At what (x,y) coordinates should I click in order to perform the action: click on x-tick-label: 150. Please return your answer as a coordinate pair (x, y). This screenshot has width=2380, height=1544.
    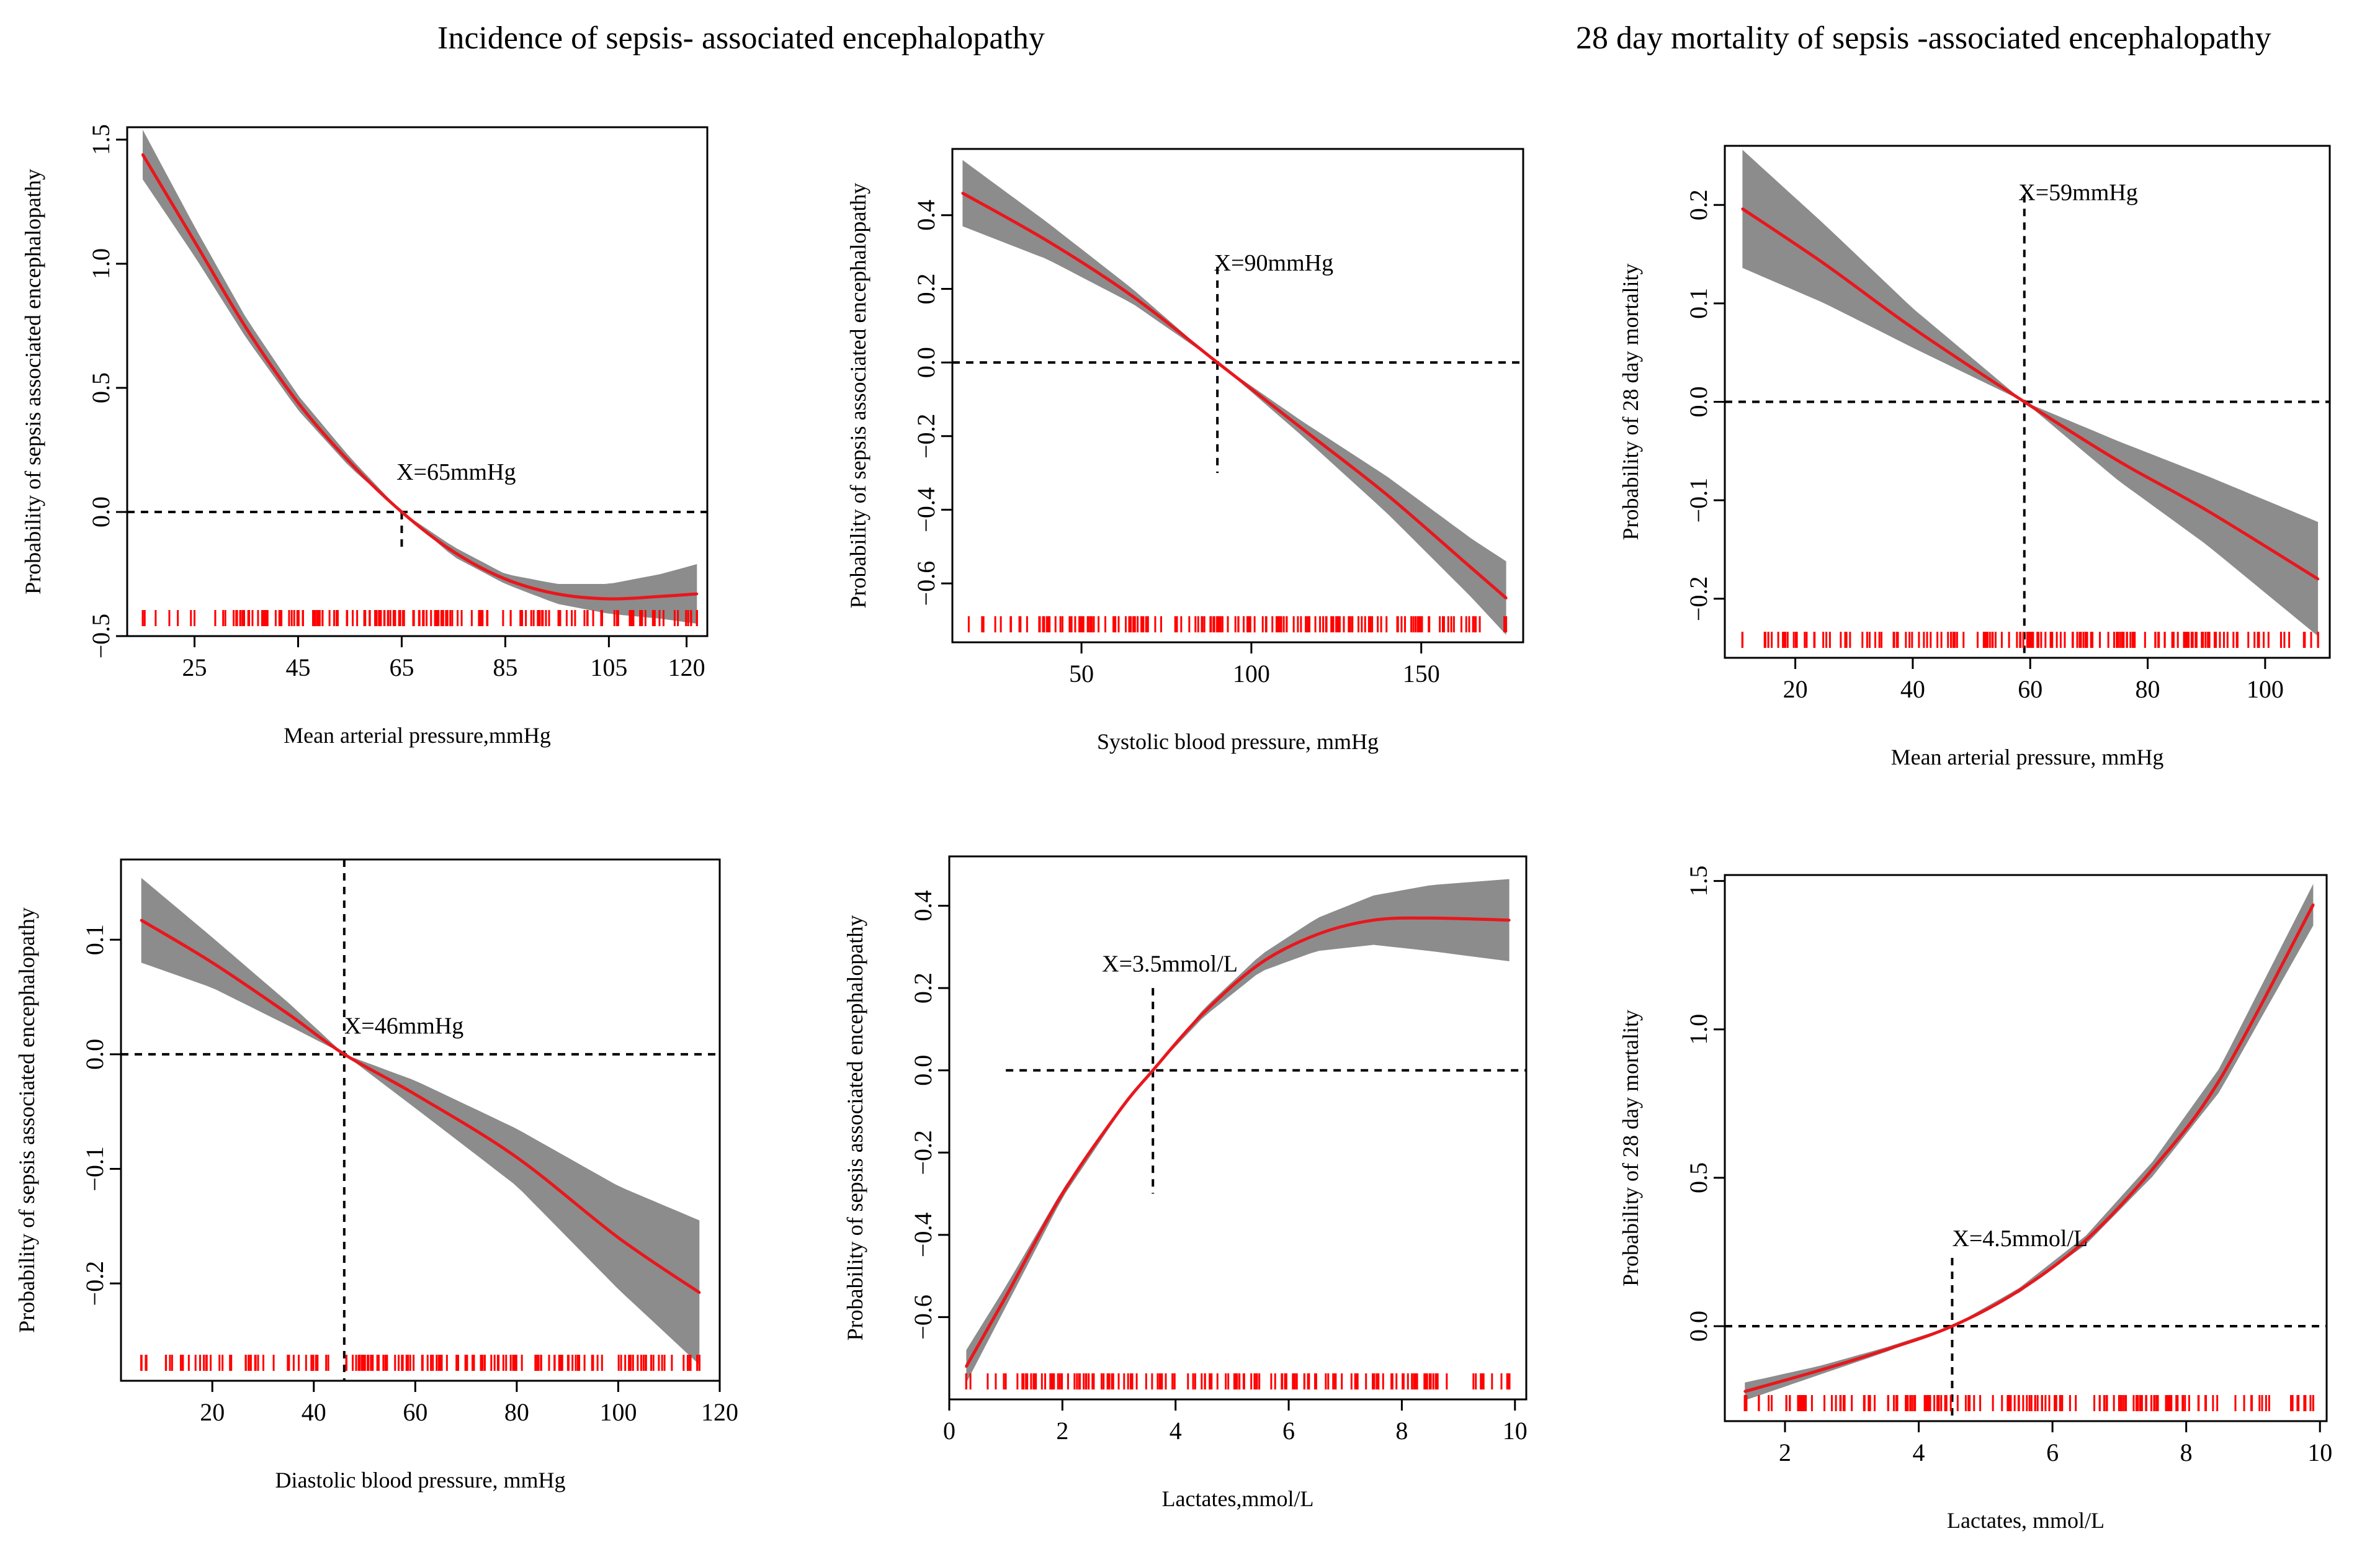
    Looking at the image, I should click on (1421, 674).